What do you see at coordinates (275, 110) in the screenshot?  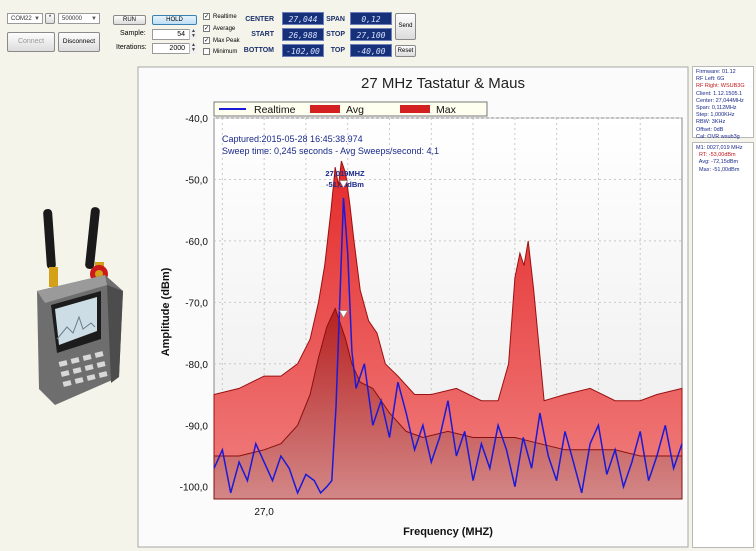 I see `legend-label-realtime: Realtime` at bounding box center [275, 110].